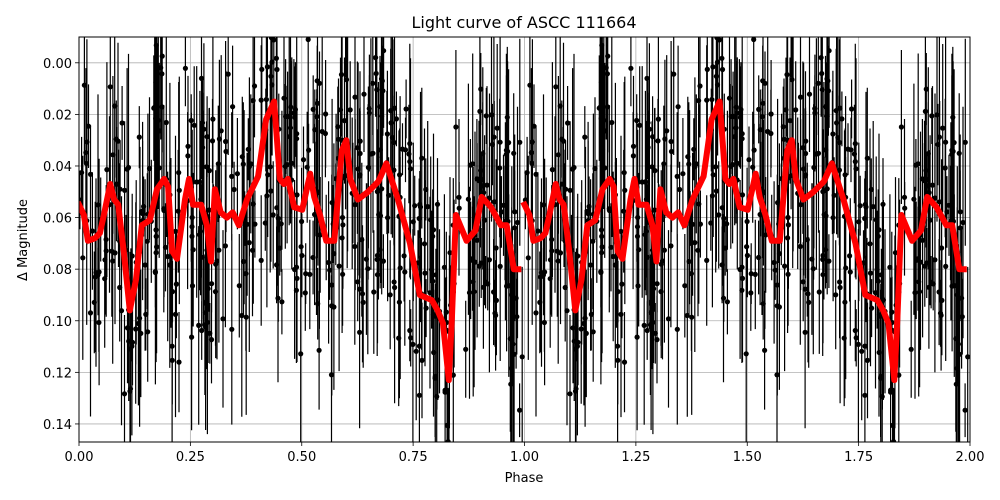 This screenshot has height=500, width=1000. What do you see at coordinates (747, 457) in the screenshot?
I see `x-tick-label: 1.50` at bounding box center [747, 457].